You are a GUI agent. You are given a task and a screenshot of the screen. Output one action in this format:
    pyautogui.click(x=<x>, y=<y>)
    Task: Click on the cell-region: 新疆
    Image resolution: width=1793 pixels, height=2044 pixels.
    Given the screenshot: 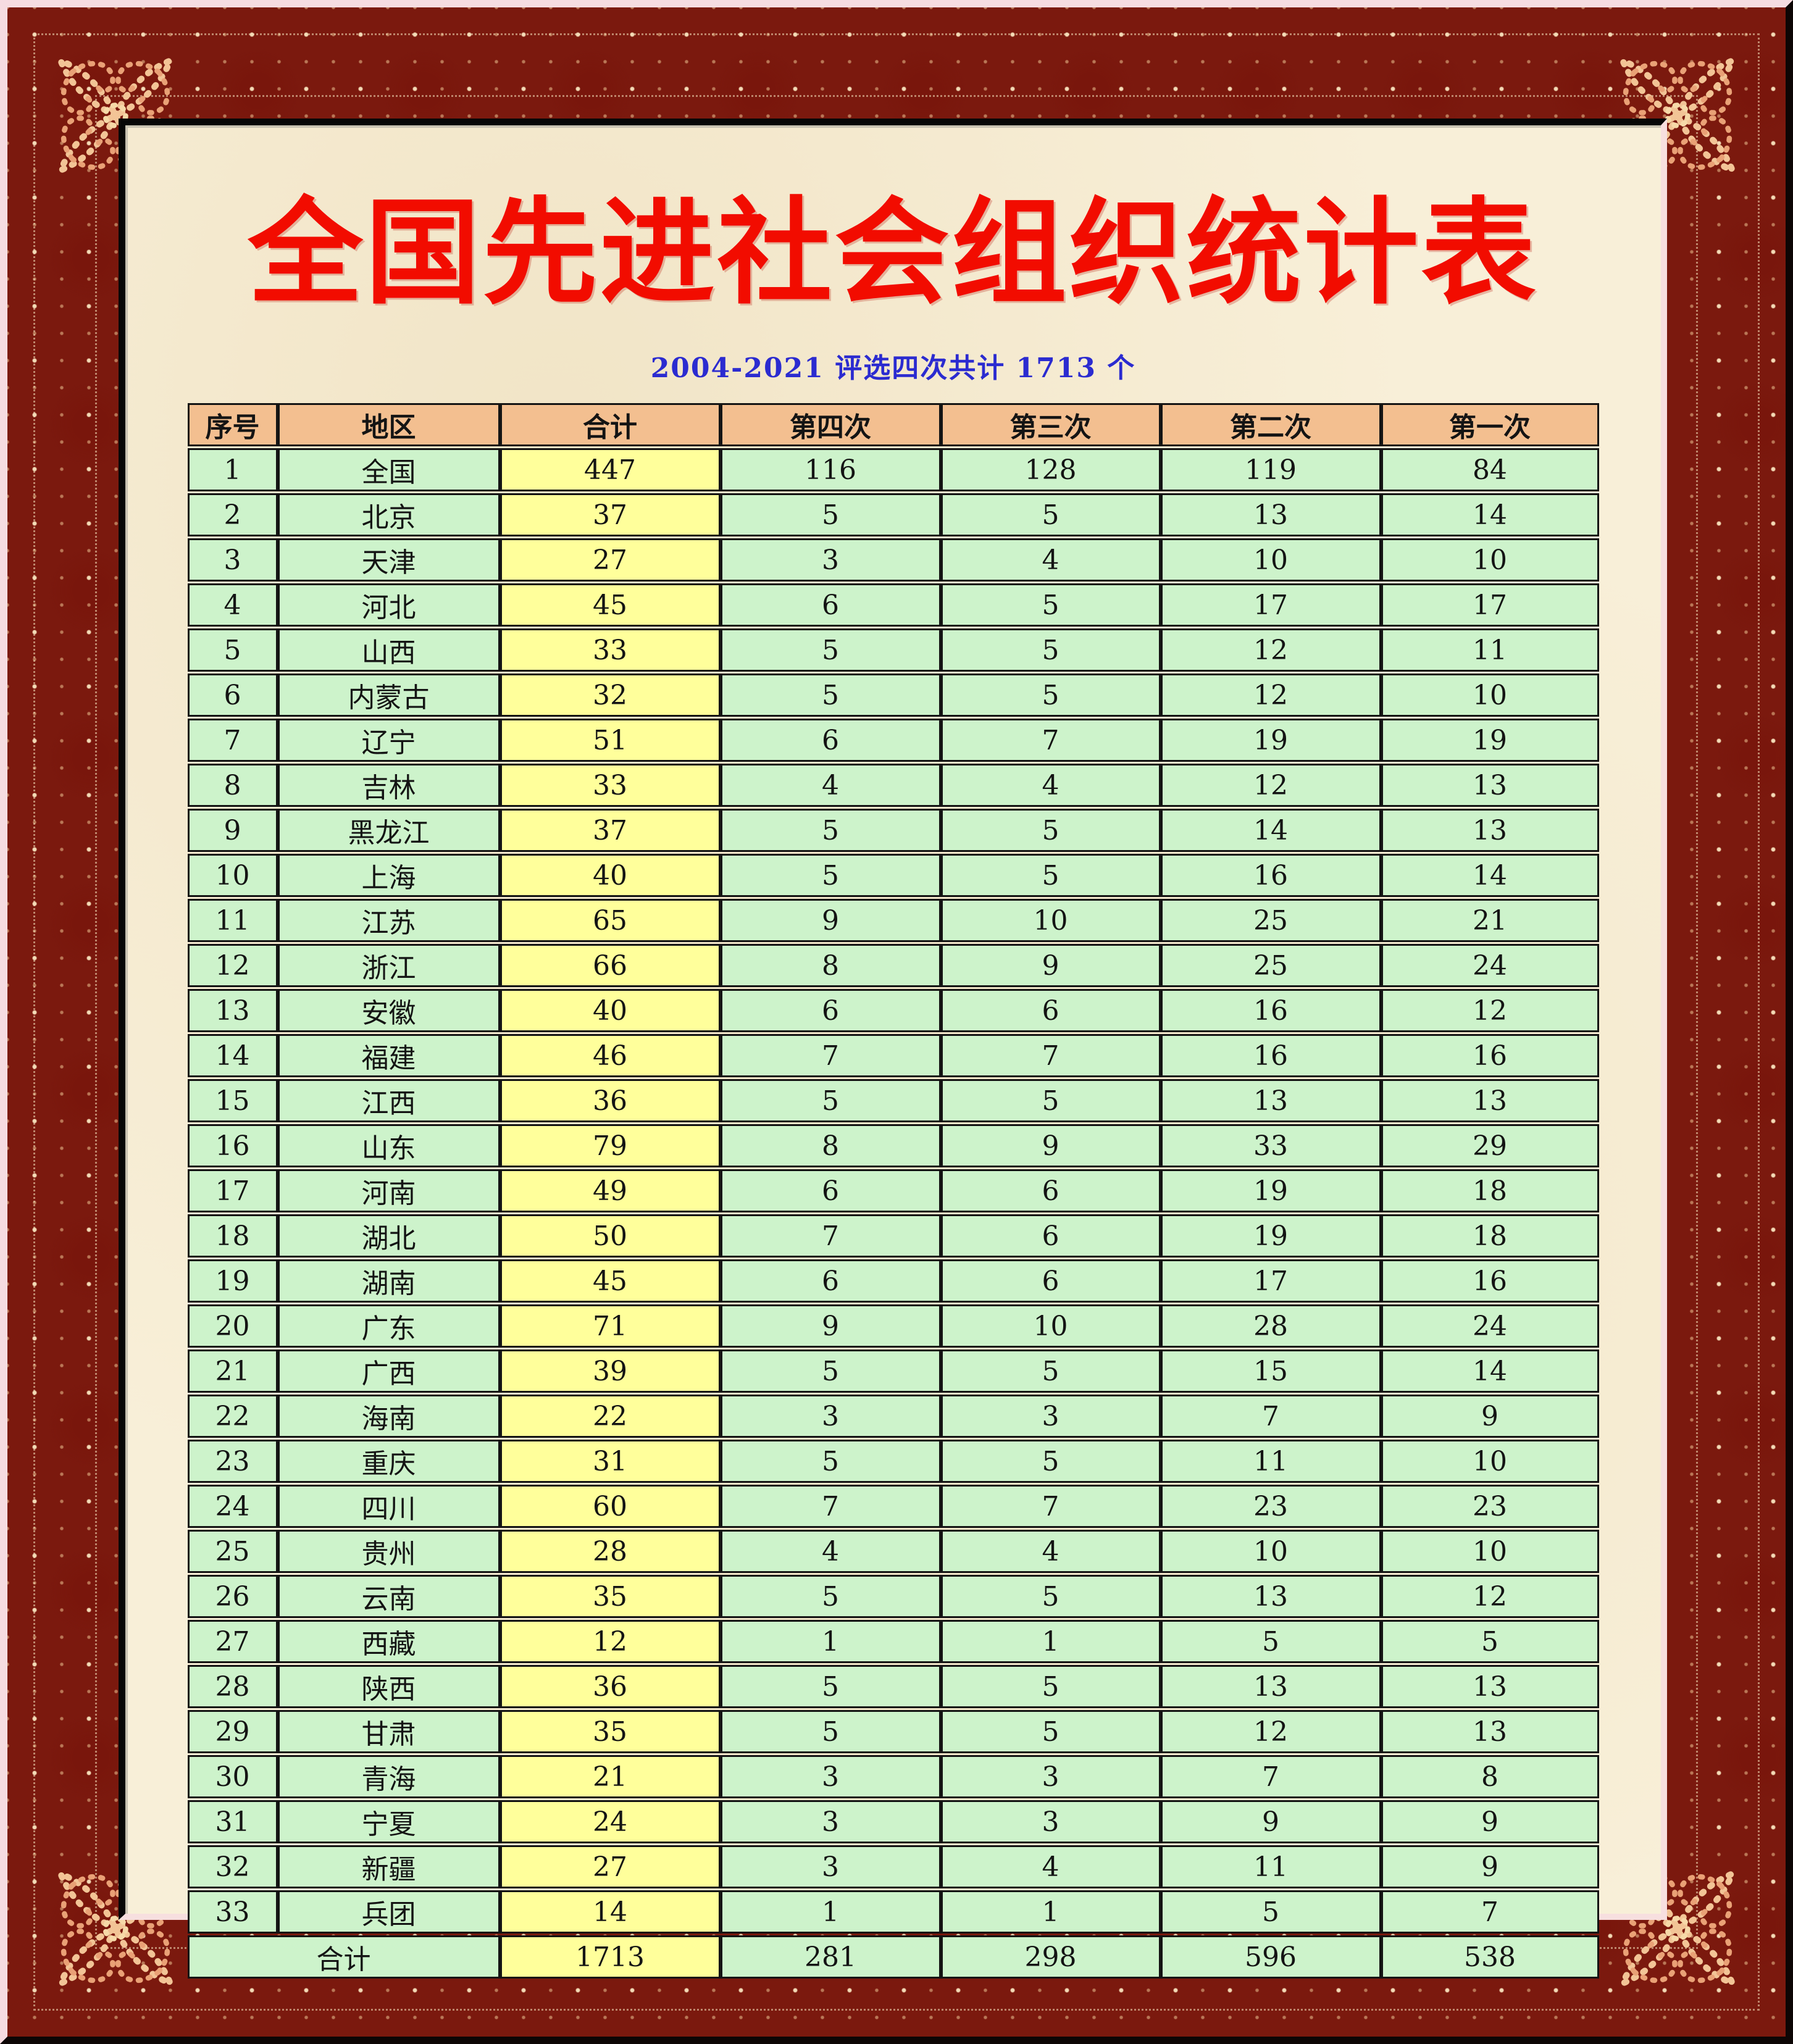 What is the action you would take?
    pyautogui.click(x=388, y=1867)
    